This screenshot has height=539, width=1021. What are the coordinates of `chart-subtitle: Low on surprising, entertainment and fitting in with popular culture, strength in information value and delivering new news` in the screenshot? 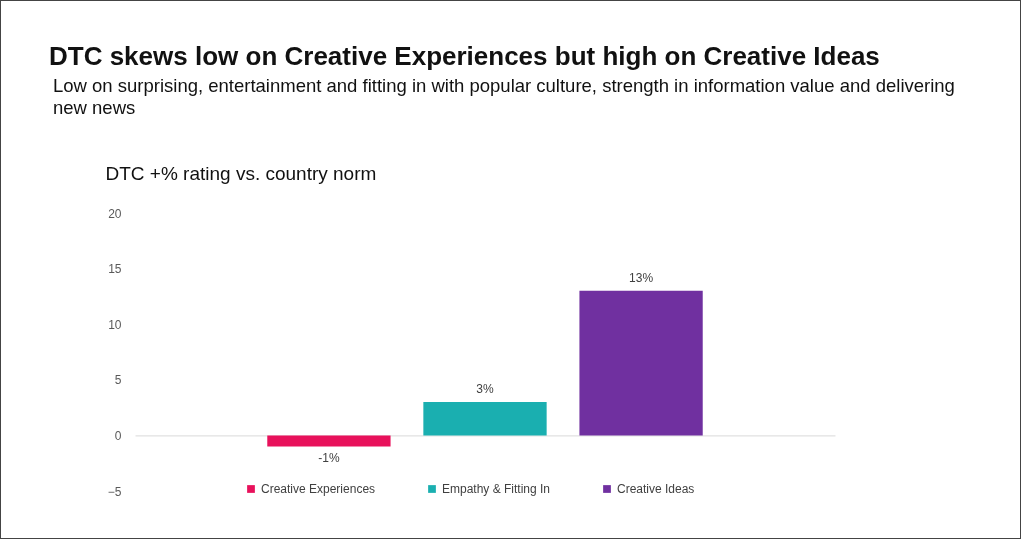 It's located at (504, 97).